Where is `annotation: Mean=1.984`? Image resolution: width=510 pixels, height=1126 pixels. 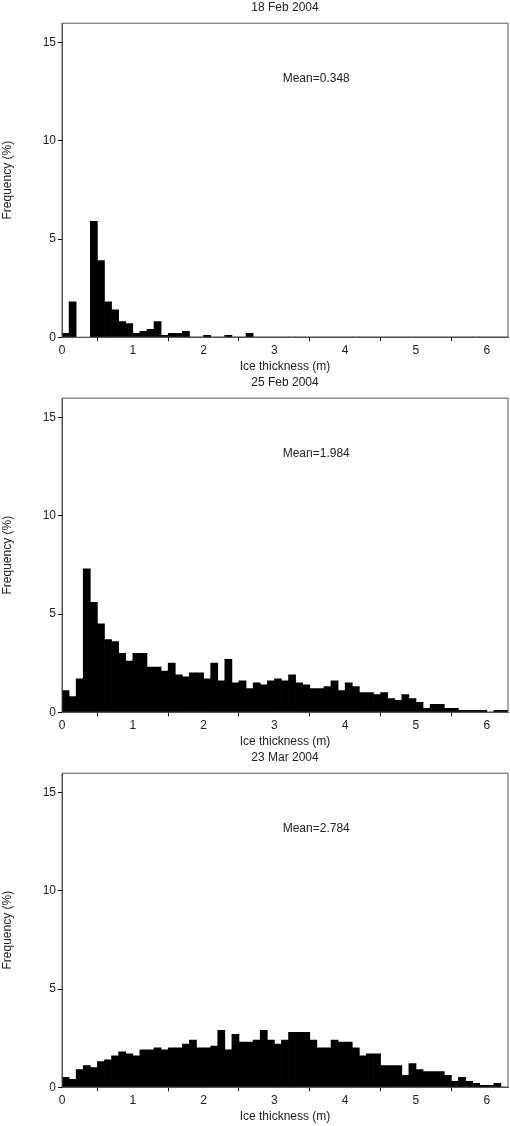
annotation: Mean=1.984 is located at coordinates (316, 452).